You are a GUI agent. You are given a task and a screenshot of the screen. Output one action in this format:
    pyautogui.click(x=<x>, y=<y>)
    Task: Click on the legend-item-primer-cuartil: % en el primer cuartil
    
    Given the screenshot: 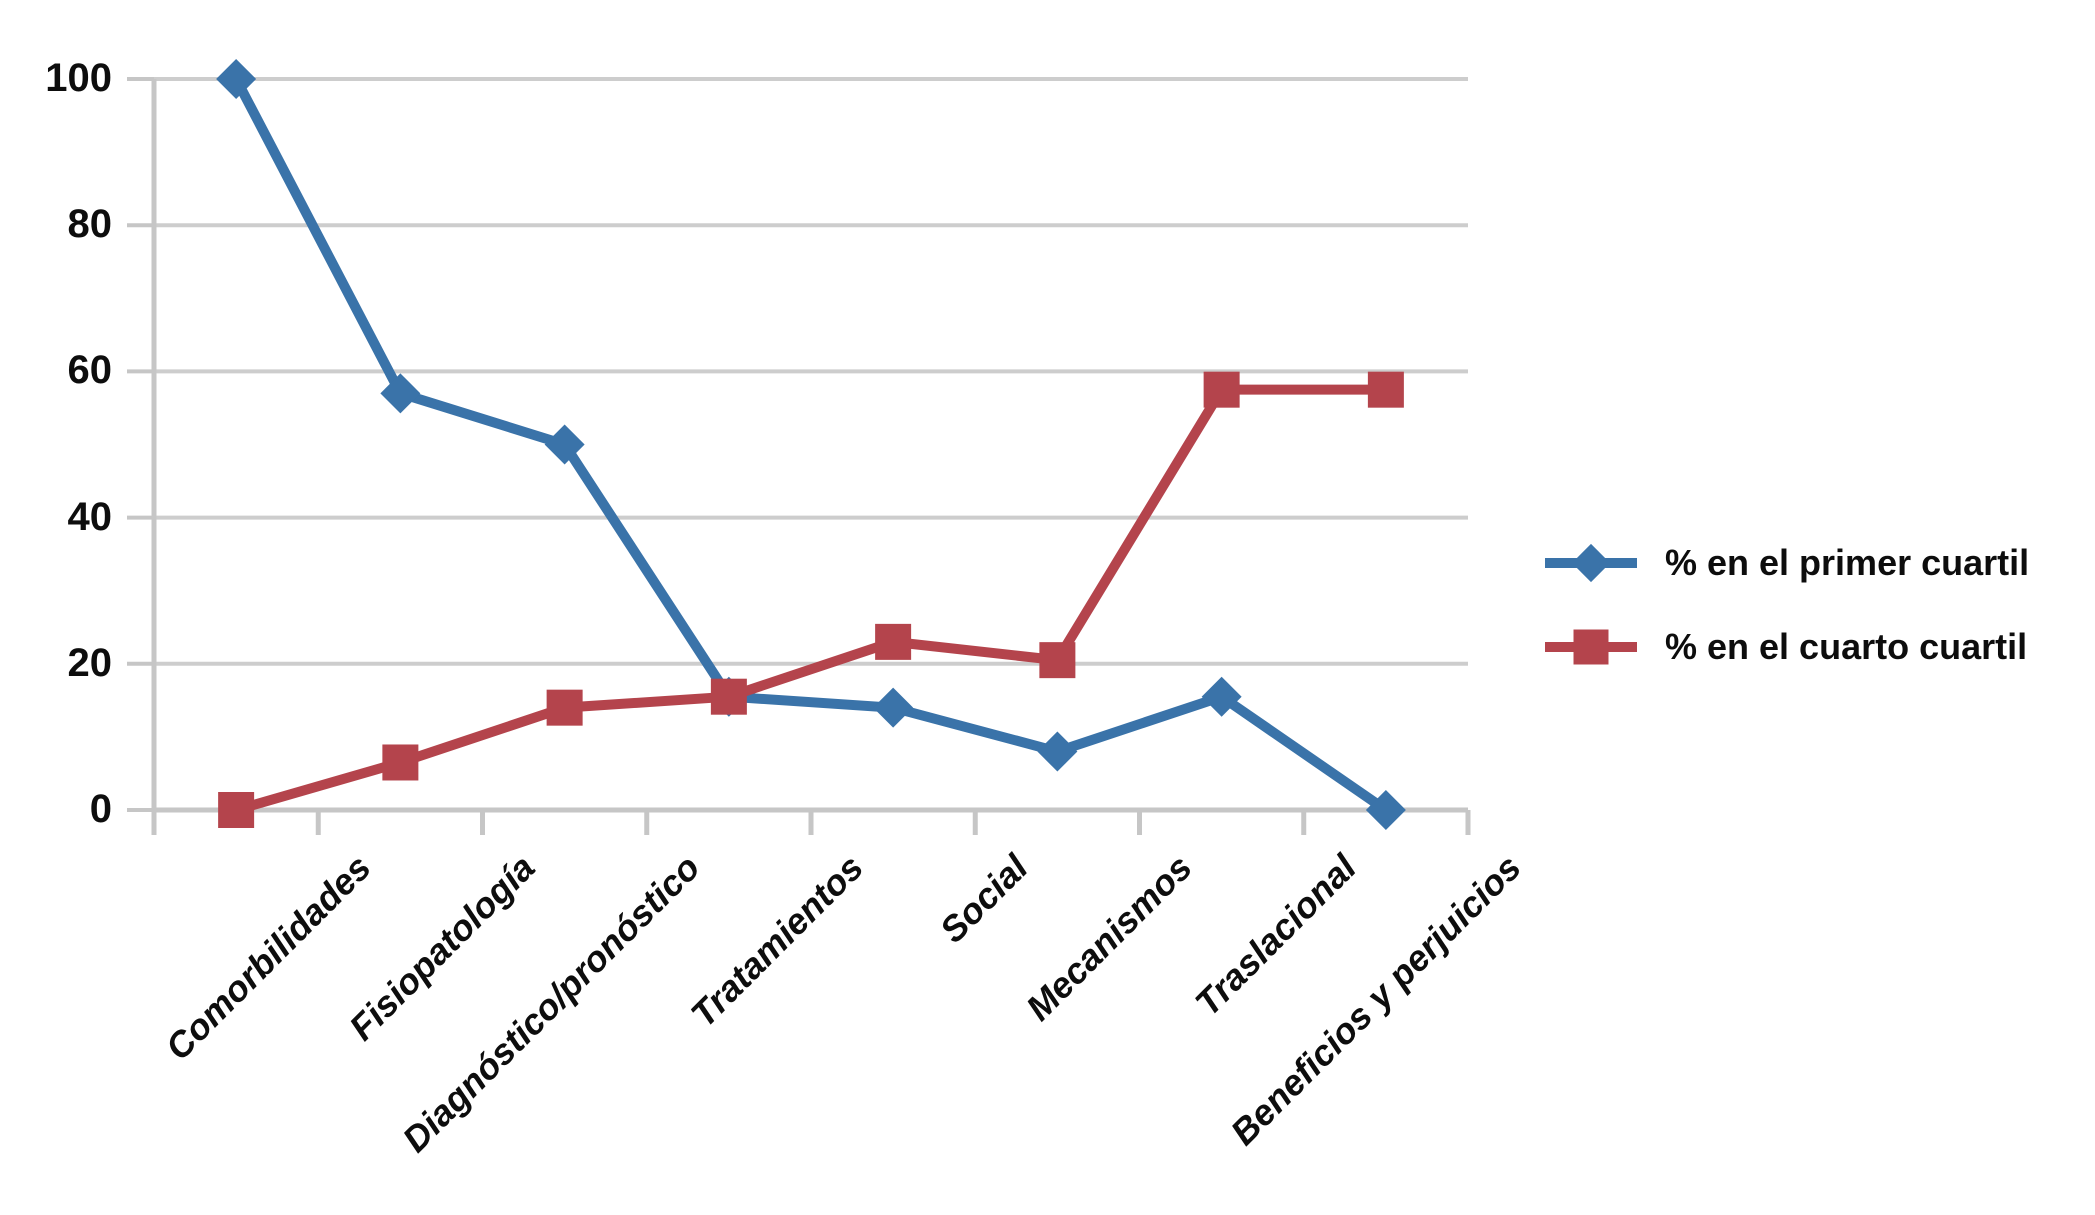 What is the action you would take?
    pyautogui.click(x=1787, y=563)
    